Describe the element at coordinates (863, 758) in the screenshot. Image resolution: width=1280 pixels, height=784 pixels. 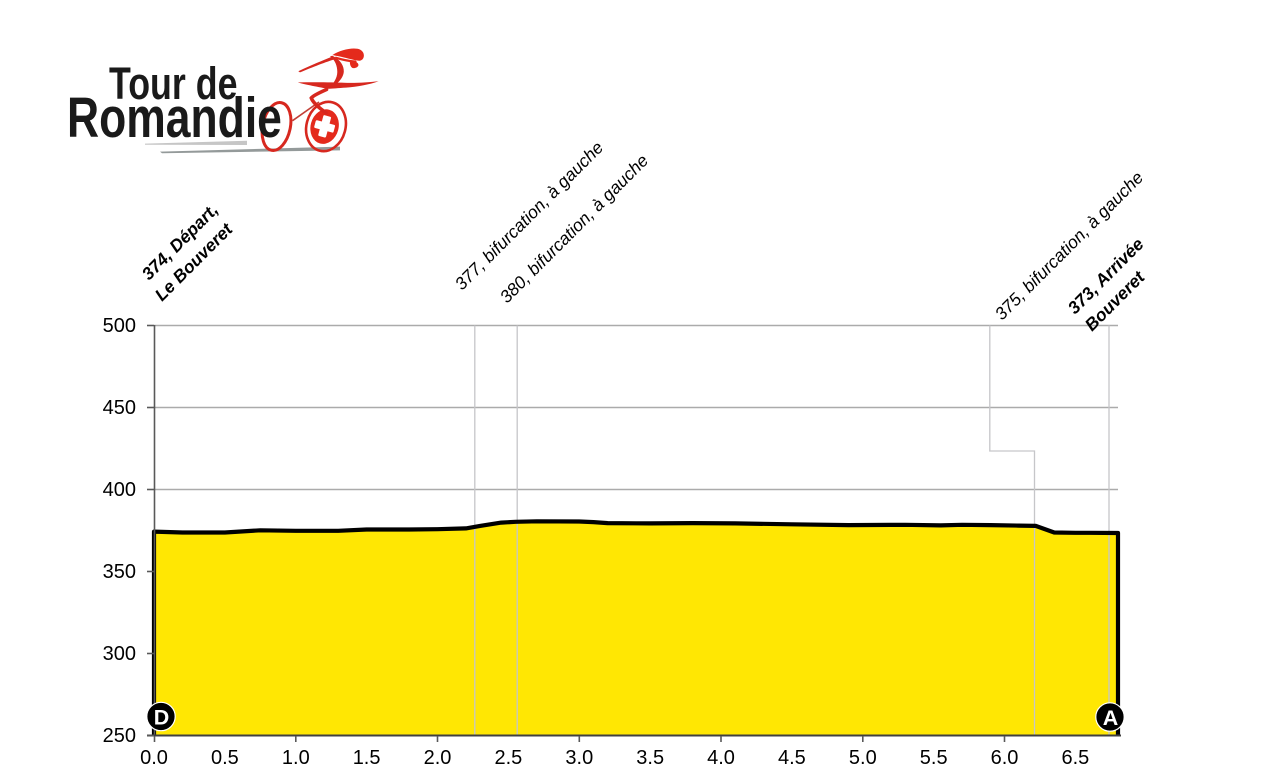
I see `svg-text: 5.0` at that location.